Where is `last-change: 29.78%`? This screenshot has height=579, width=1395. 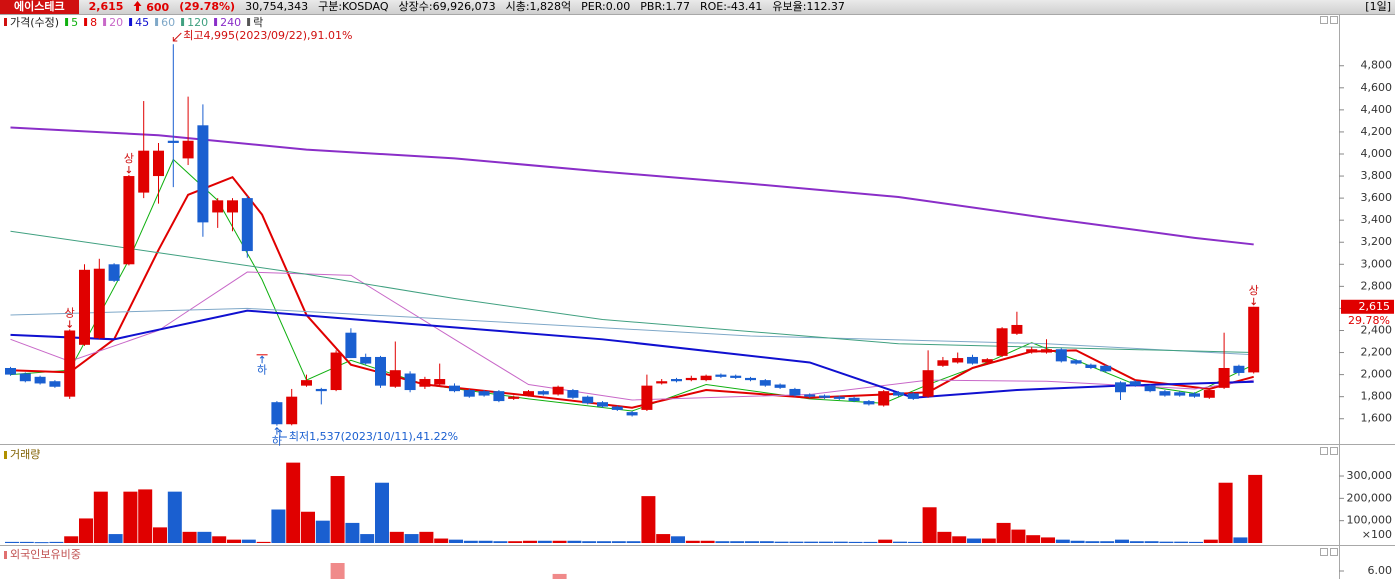
last-change: 29.78% is located at coordinates (1369, 320).